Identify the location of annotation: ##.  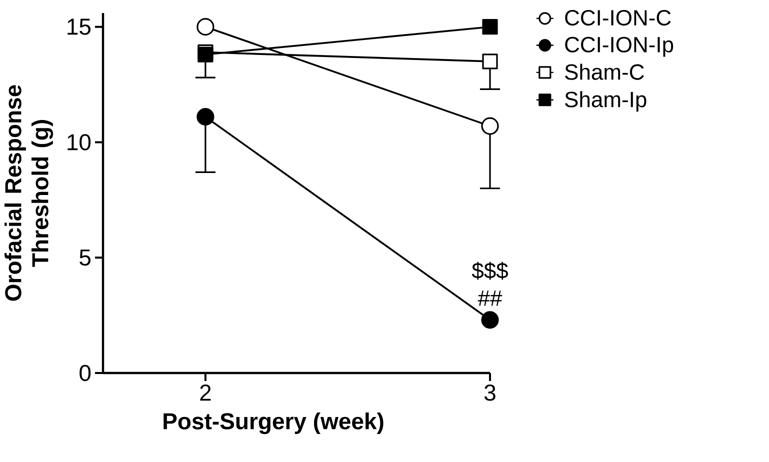
(490, 298).